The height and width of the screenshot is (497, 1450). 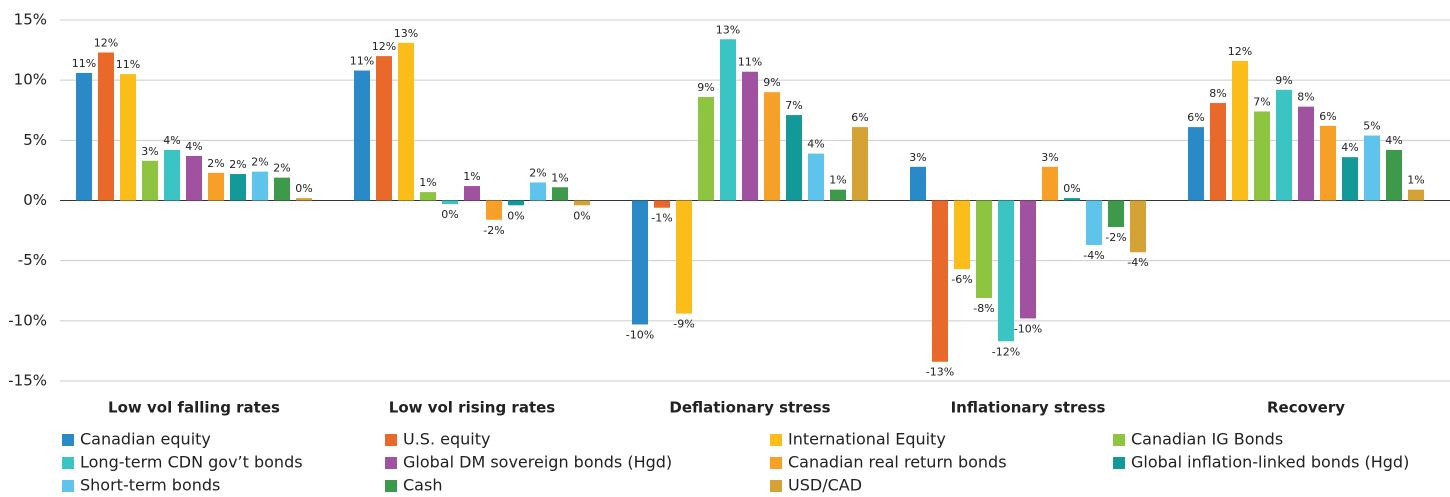 What do you see at coordinates (30, 20) in the screenshot?
I see `y-tick-label: 15%` at bounding box center [30, 20].